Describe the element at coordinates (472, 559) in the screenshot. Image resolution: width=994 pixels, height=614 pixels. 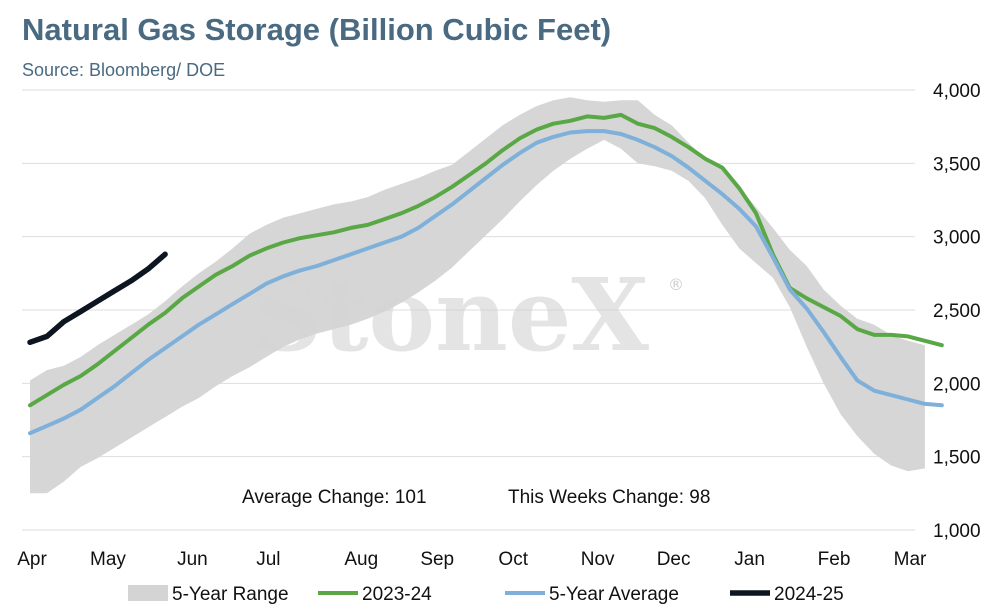
I see `x-axis: Apr May Jun Jul Aug Sep Oct Nov Dec Jan Feb Mar` at that location.